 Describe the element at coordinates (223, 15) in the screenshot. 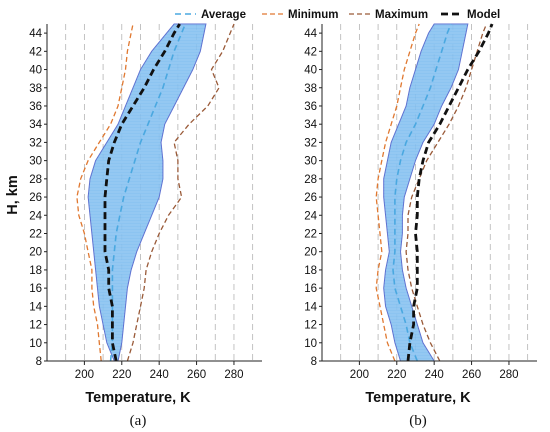

I see `legend-label-average: Average` at that location.